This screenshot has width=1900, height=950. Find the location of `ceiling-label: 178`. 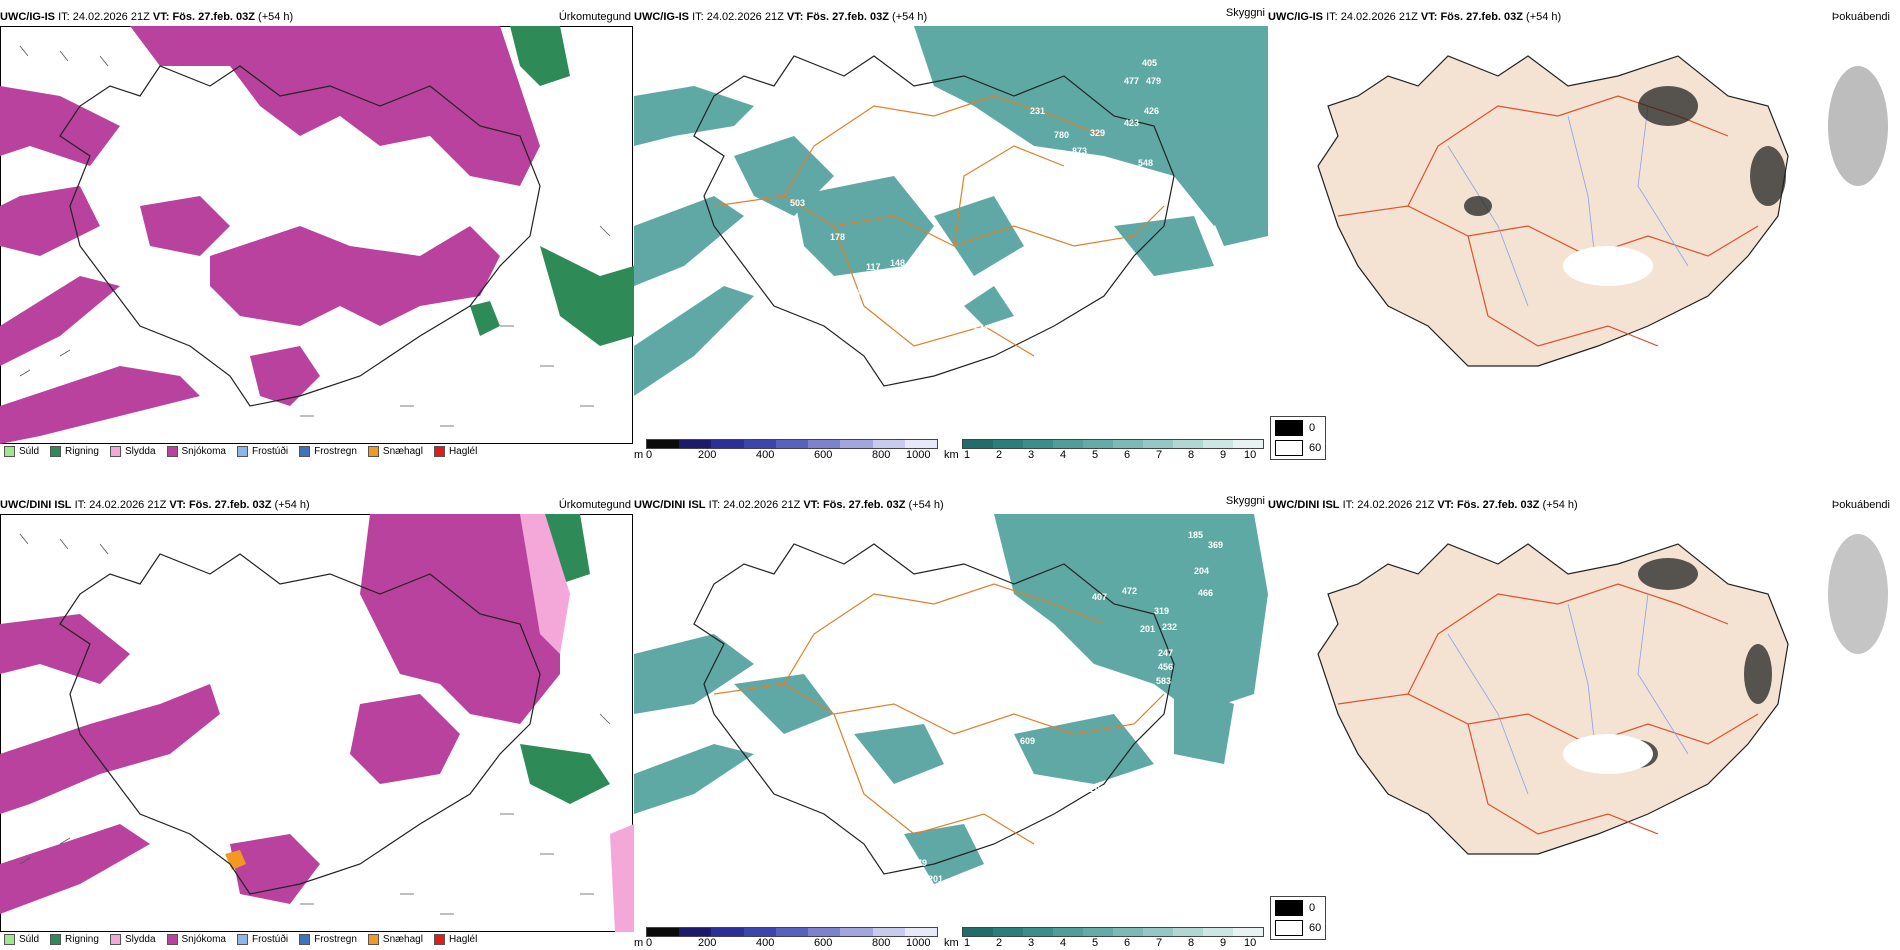

ceiling-label: 178 is located at coordinates (837, 237).